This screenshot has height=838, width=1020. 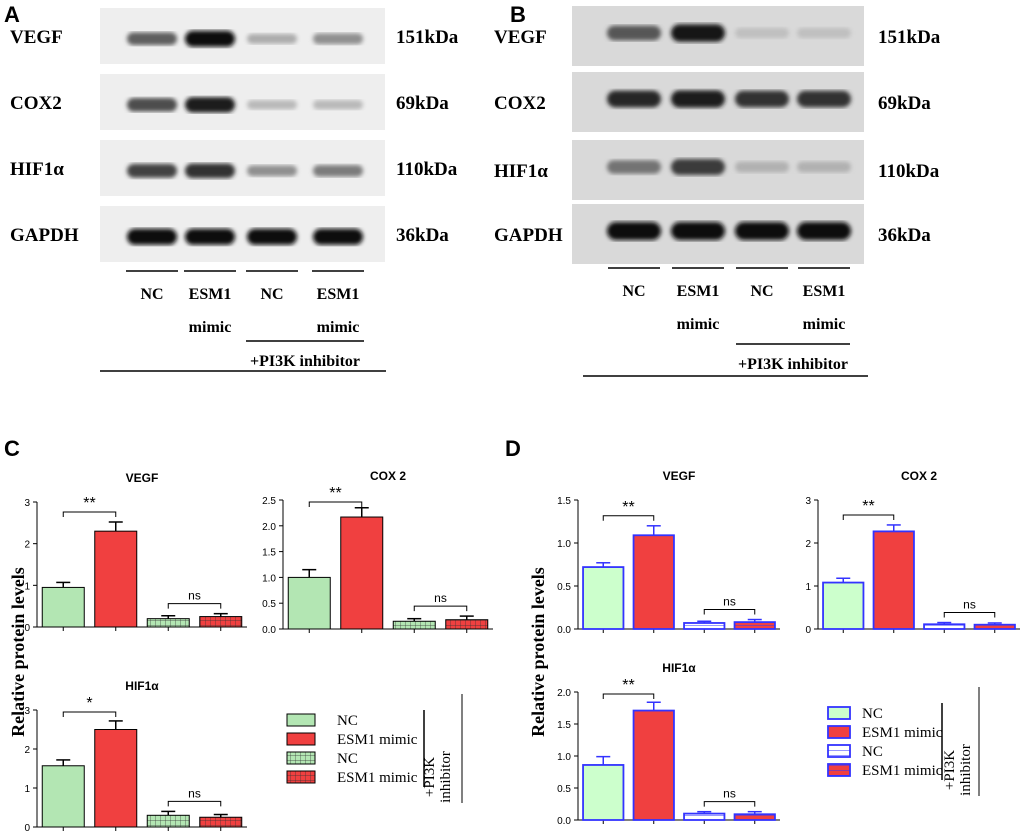 What do you see at coordinates (793, 364) in the screenshot?
I see `inhibitor-label: +PI3K inhibitor` at bounding box center [793, 364].